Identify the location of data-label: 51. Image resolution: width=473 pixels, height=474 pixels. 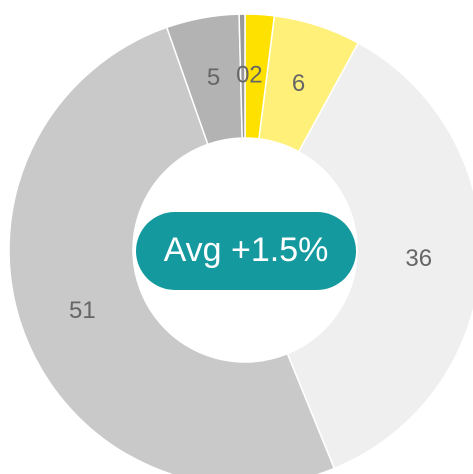
(82, 310).